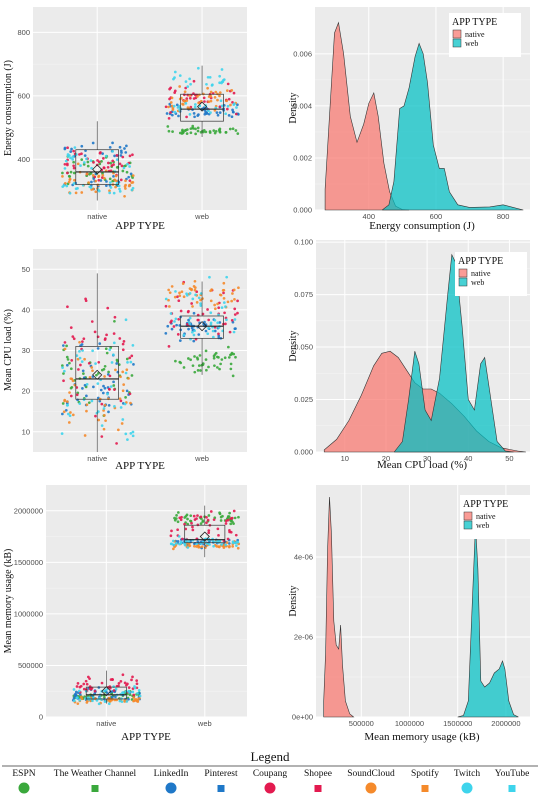 The height and width of the screenshot is (797, 540). What do you see at coordinates (386, 458) in the screenshot?
I see `x-tick-label: 20` at bounding box center [386, 458].